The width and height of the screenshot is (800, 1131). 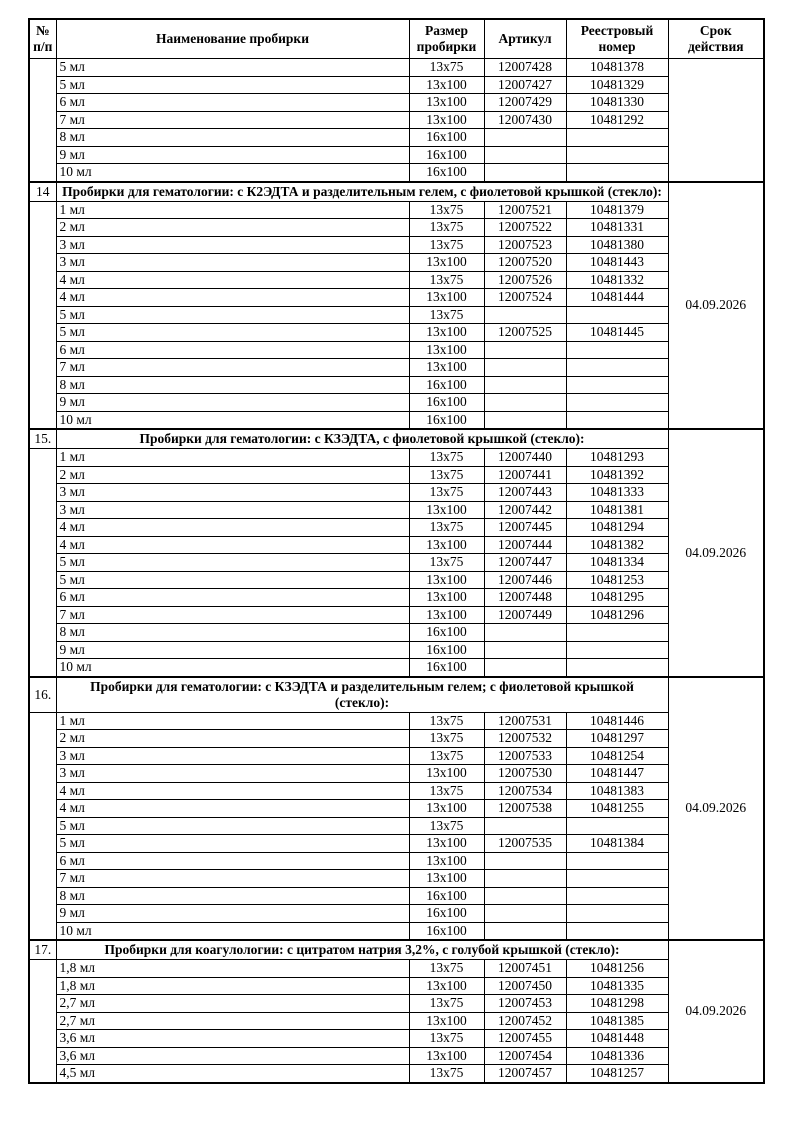 What do you see at coordinates (396, 544) in the screenshot?
I see `table-row: 4 мл 13x100 12007444 10481382` at bounding box center [396, 544].